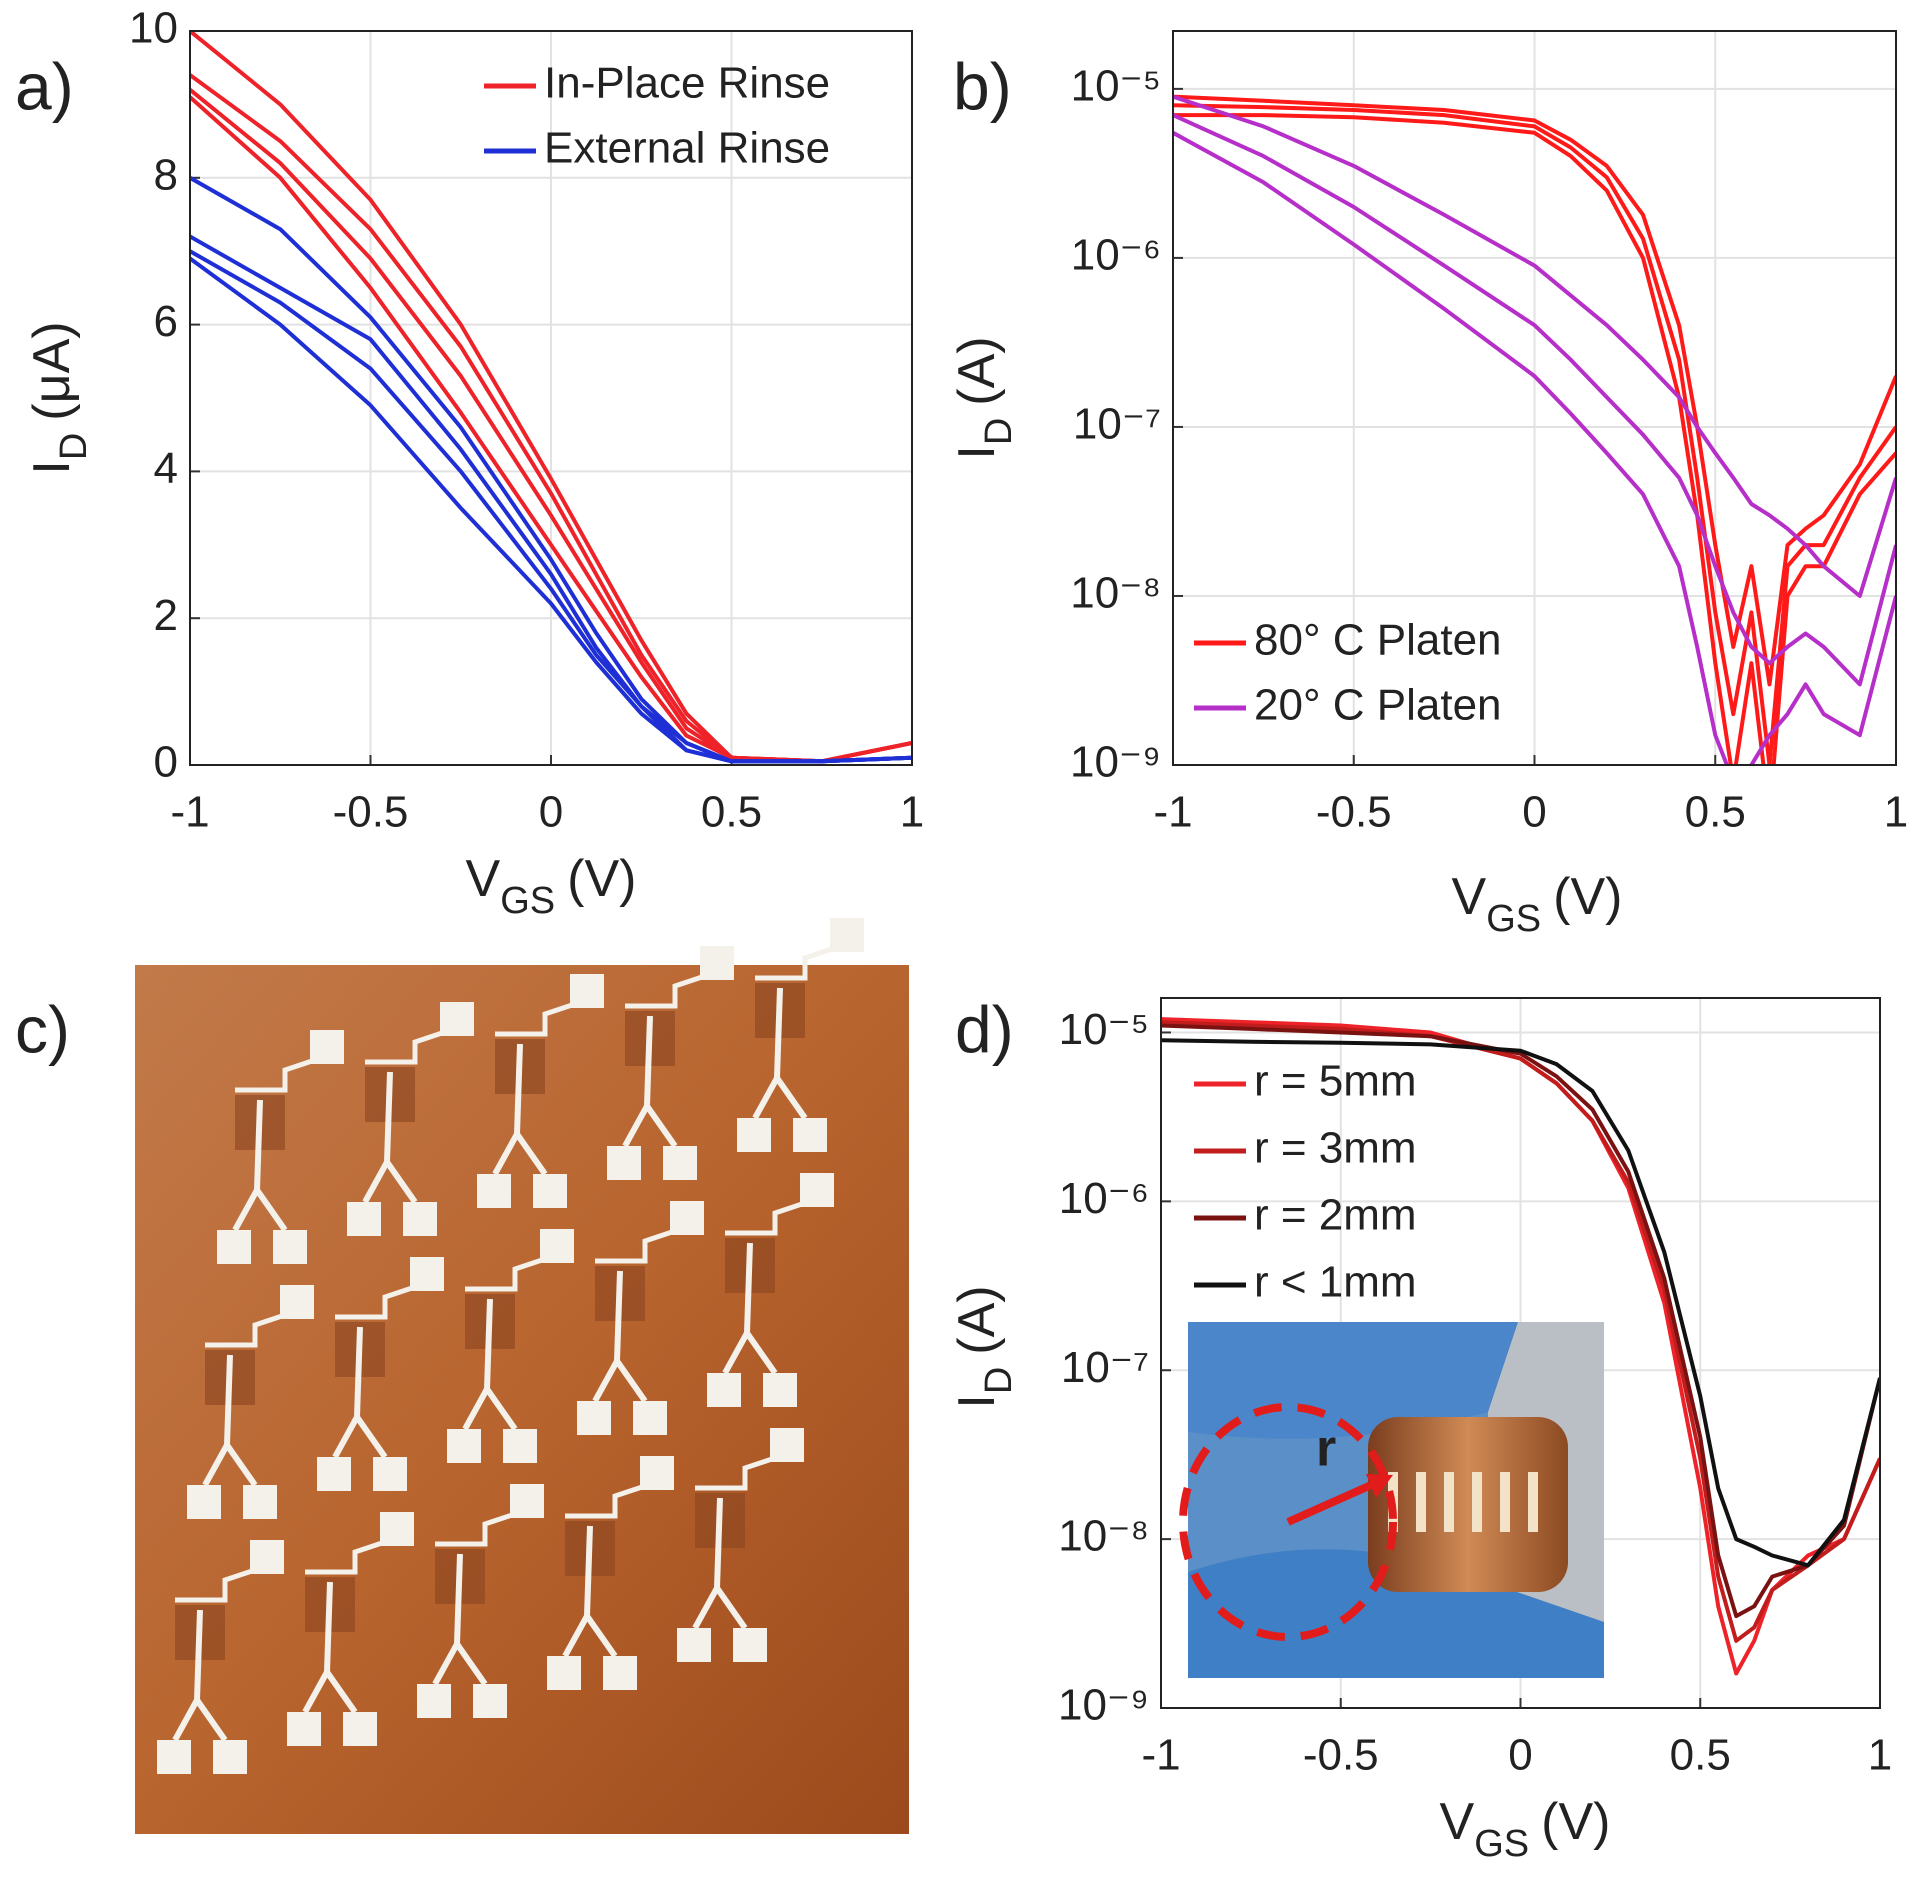  Describe the element at coordinates (984, 397) in the screenshot. I see `axis-label: ID (A)` at that location.